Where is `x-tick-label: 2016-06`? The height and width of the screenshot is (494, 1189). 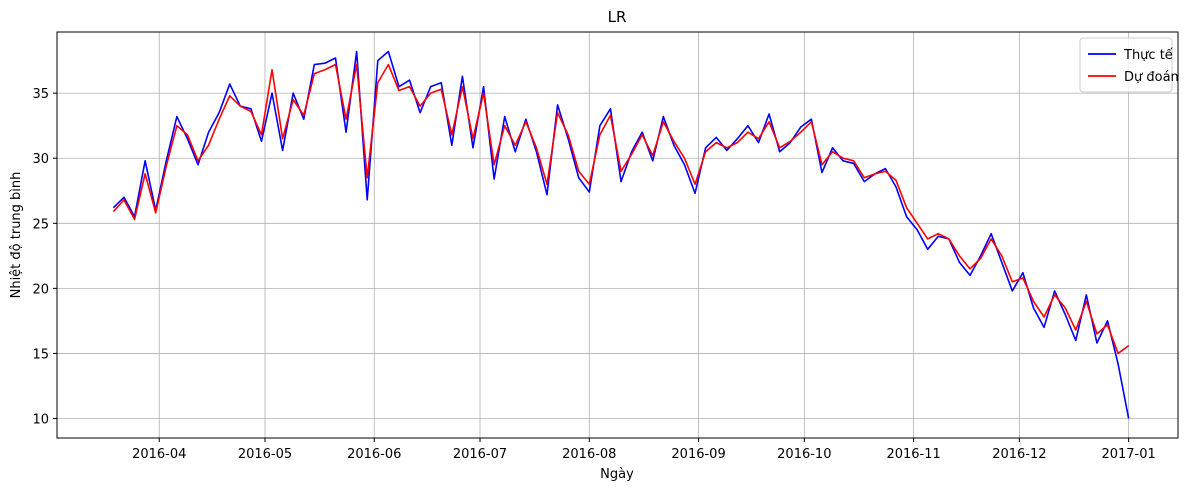 x-tick-label: 2016-06 is located at coordinates (374, 454).